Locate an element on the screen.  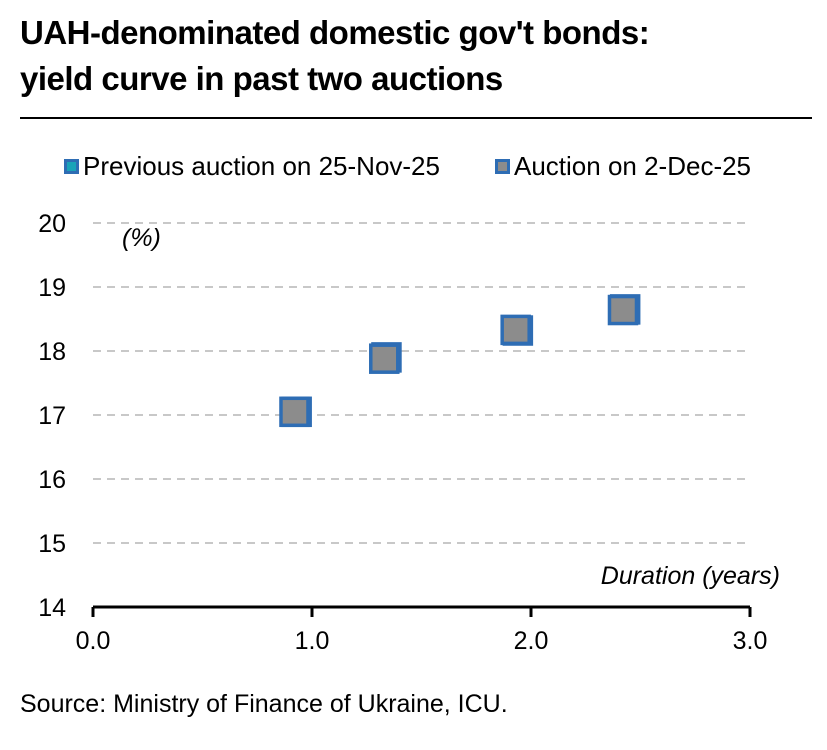
y-tick-label-17: 17 is located at coordinates (52, 416).